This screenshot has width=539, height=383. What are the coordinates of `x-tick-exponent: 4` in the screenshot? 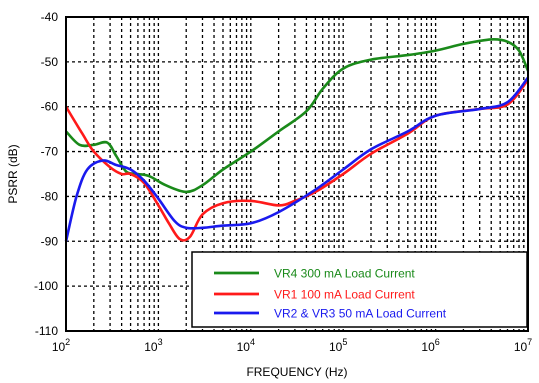 It's located at (252, 342).